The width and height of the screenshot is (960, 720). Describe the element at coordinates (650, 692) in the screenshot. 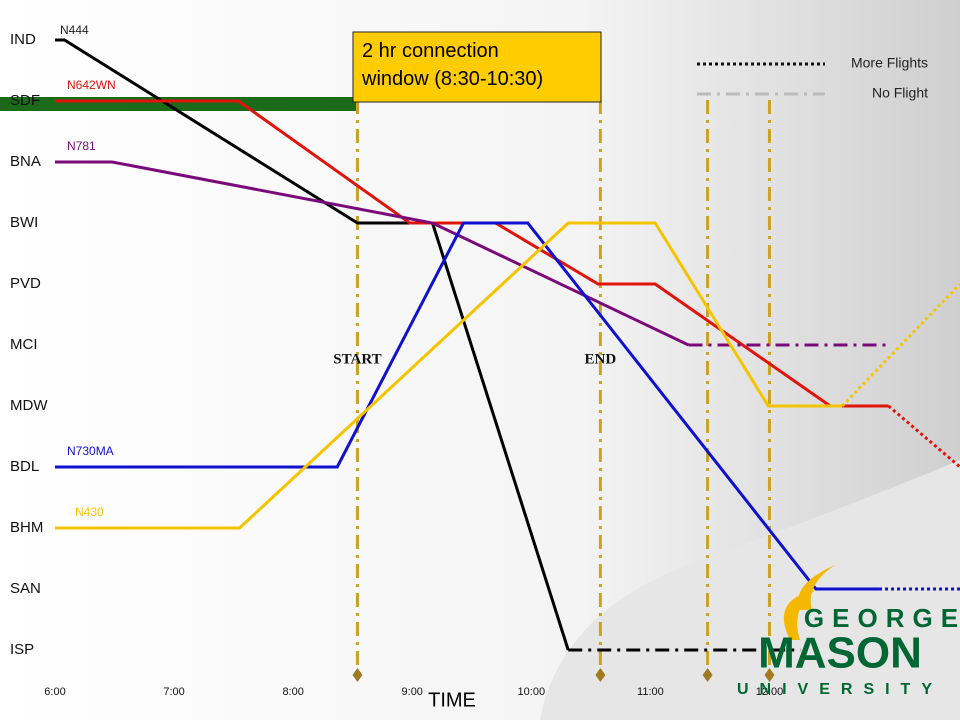

I see `x-tick-label: 11:00` at that location.